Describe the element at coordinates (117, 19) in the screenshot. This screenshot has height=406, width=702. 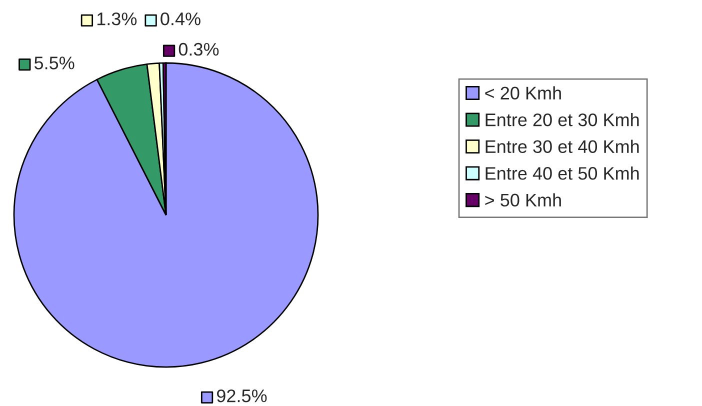
I see `data-label: 1.3%` at that location.